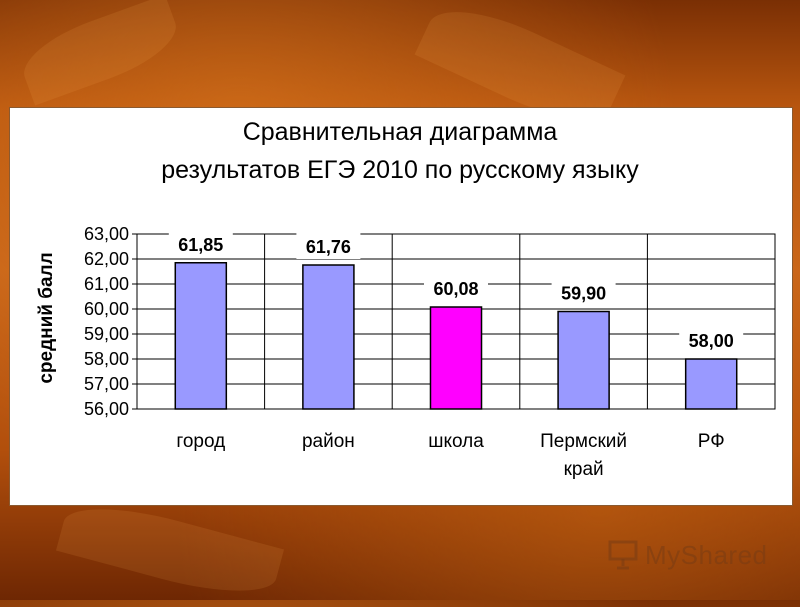  What do you see at coordinates (584, 469) in the screenshot?
I see `x-tick-label: край` at bounding box center [584, 469].